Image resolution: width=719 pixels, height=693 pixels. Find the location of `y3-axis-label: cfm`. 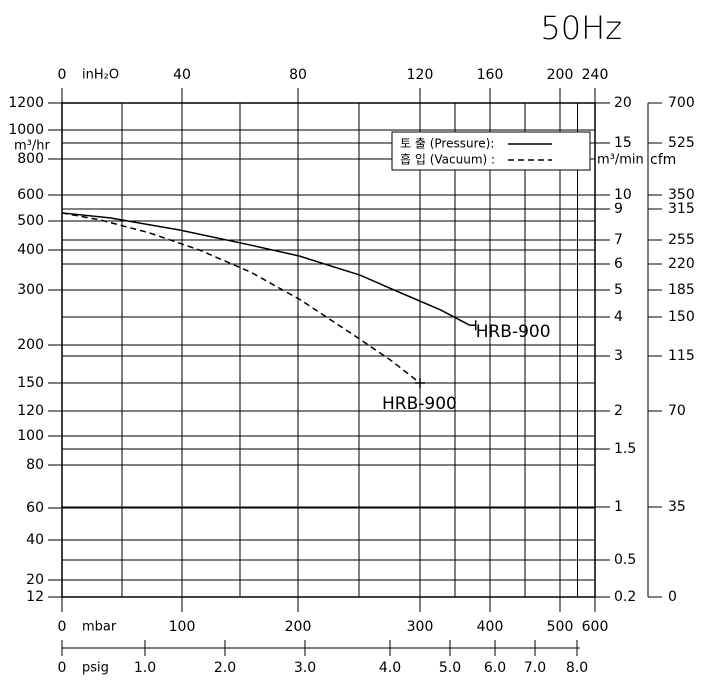

y3-axis-label: cfm is located at coordinates (663, 160).